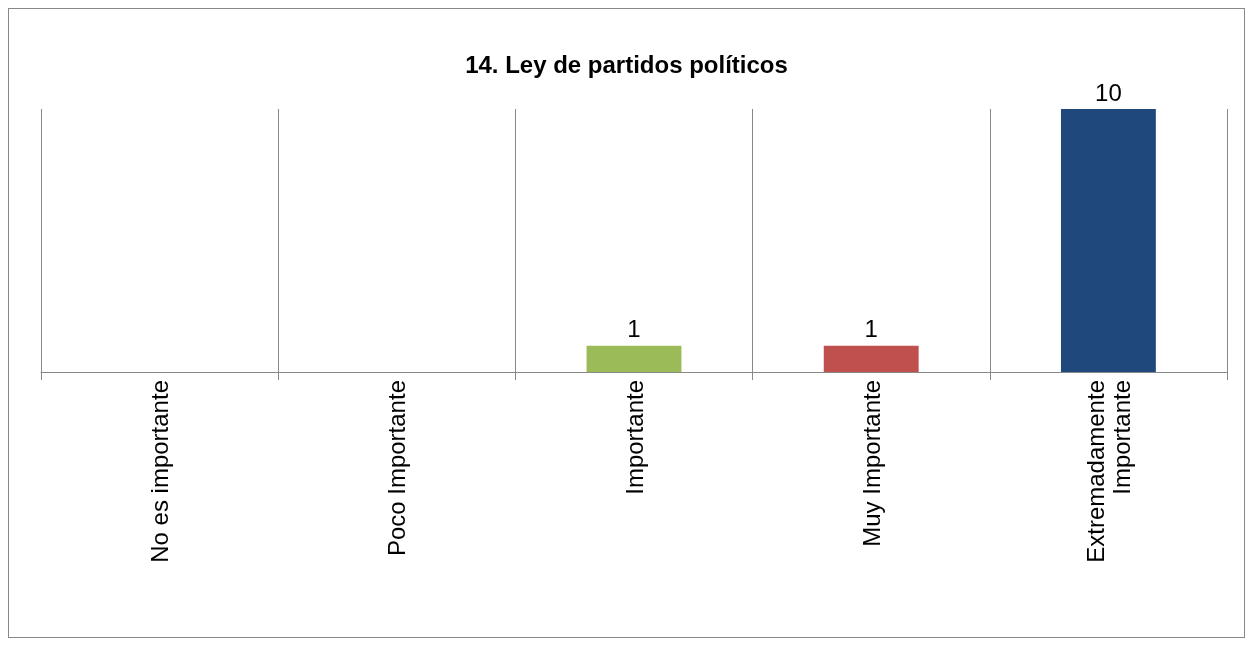 The height and width of the screenshot is (646, 1253). What do you see at coordinates (1108, 471) in the screenshot?
I see `x-tick-label: Extremadamente Importante` at bounding box center [1108, 471].